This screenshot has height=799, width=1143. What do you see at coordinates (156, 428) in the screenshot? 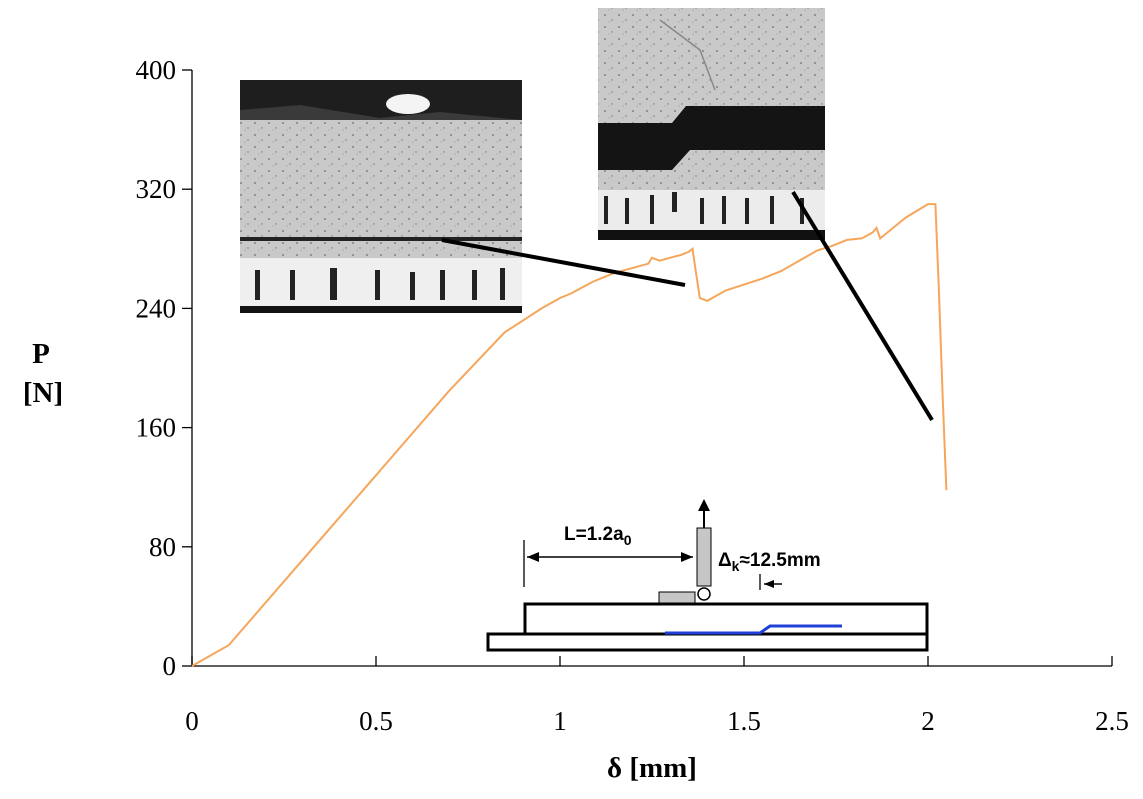
I see `y-tick-label: 160` at bounding box center [156, 428].